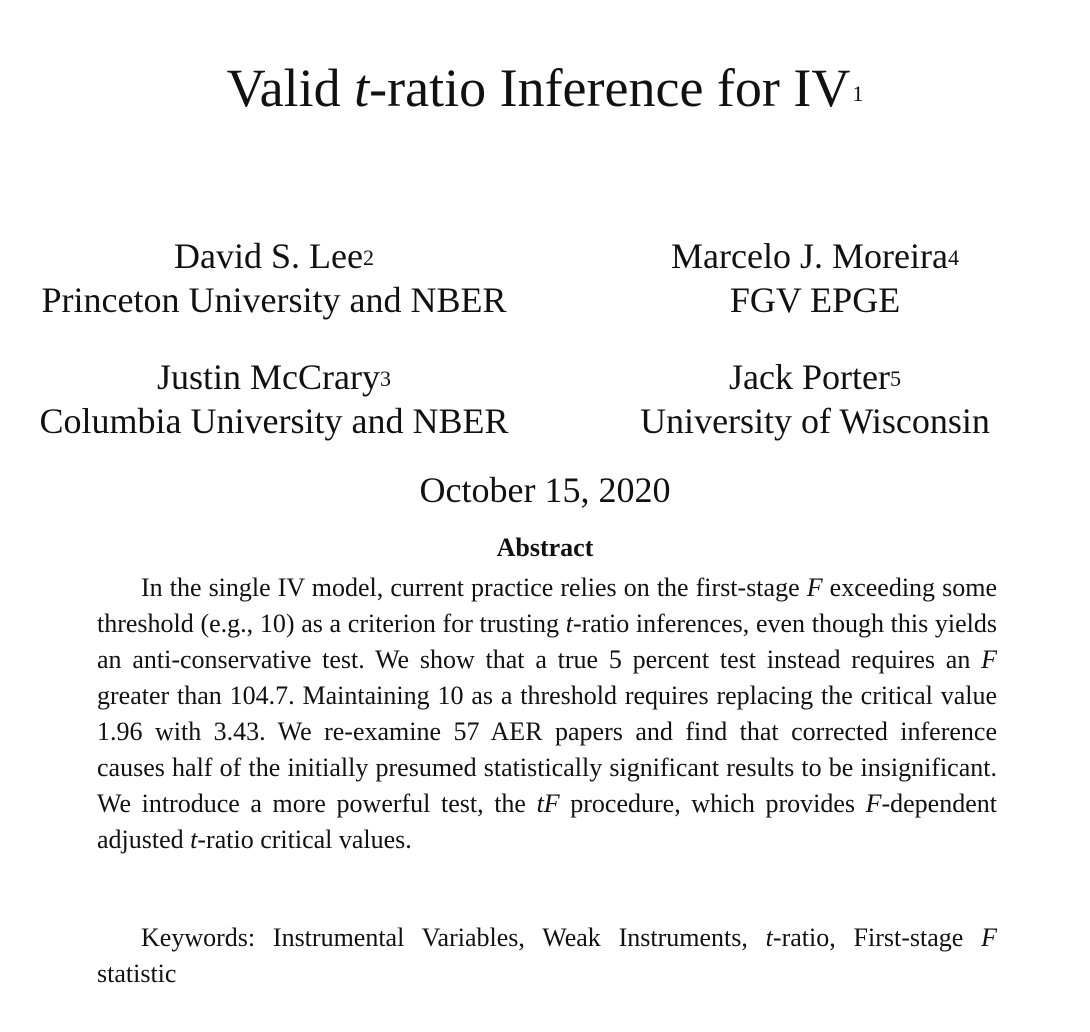 The image size is (1090, 1032). I want to click on author-name: Jack Porter5, so click(815, 377).